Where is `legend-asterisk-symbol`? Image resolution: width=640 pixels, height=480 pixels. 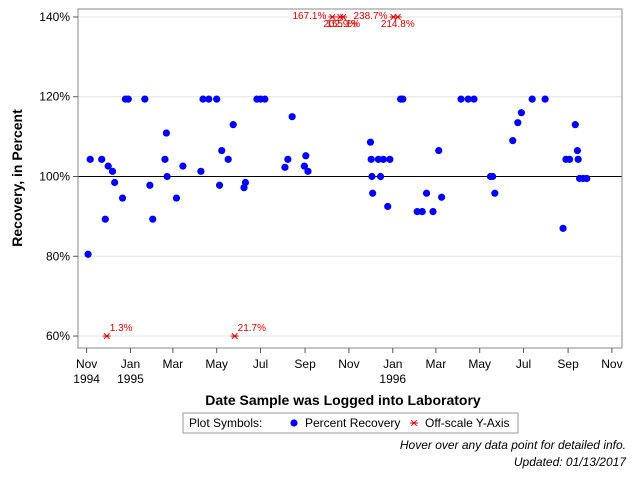
legend-asterisk-symbol is located at coordinates (414, 423).